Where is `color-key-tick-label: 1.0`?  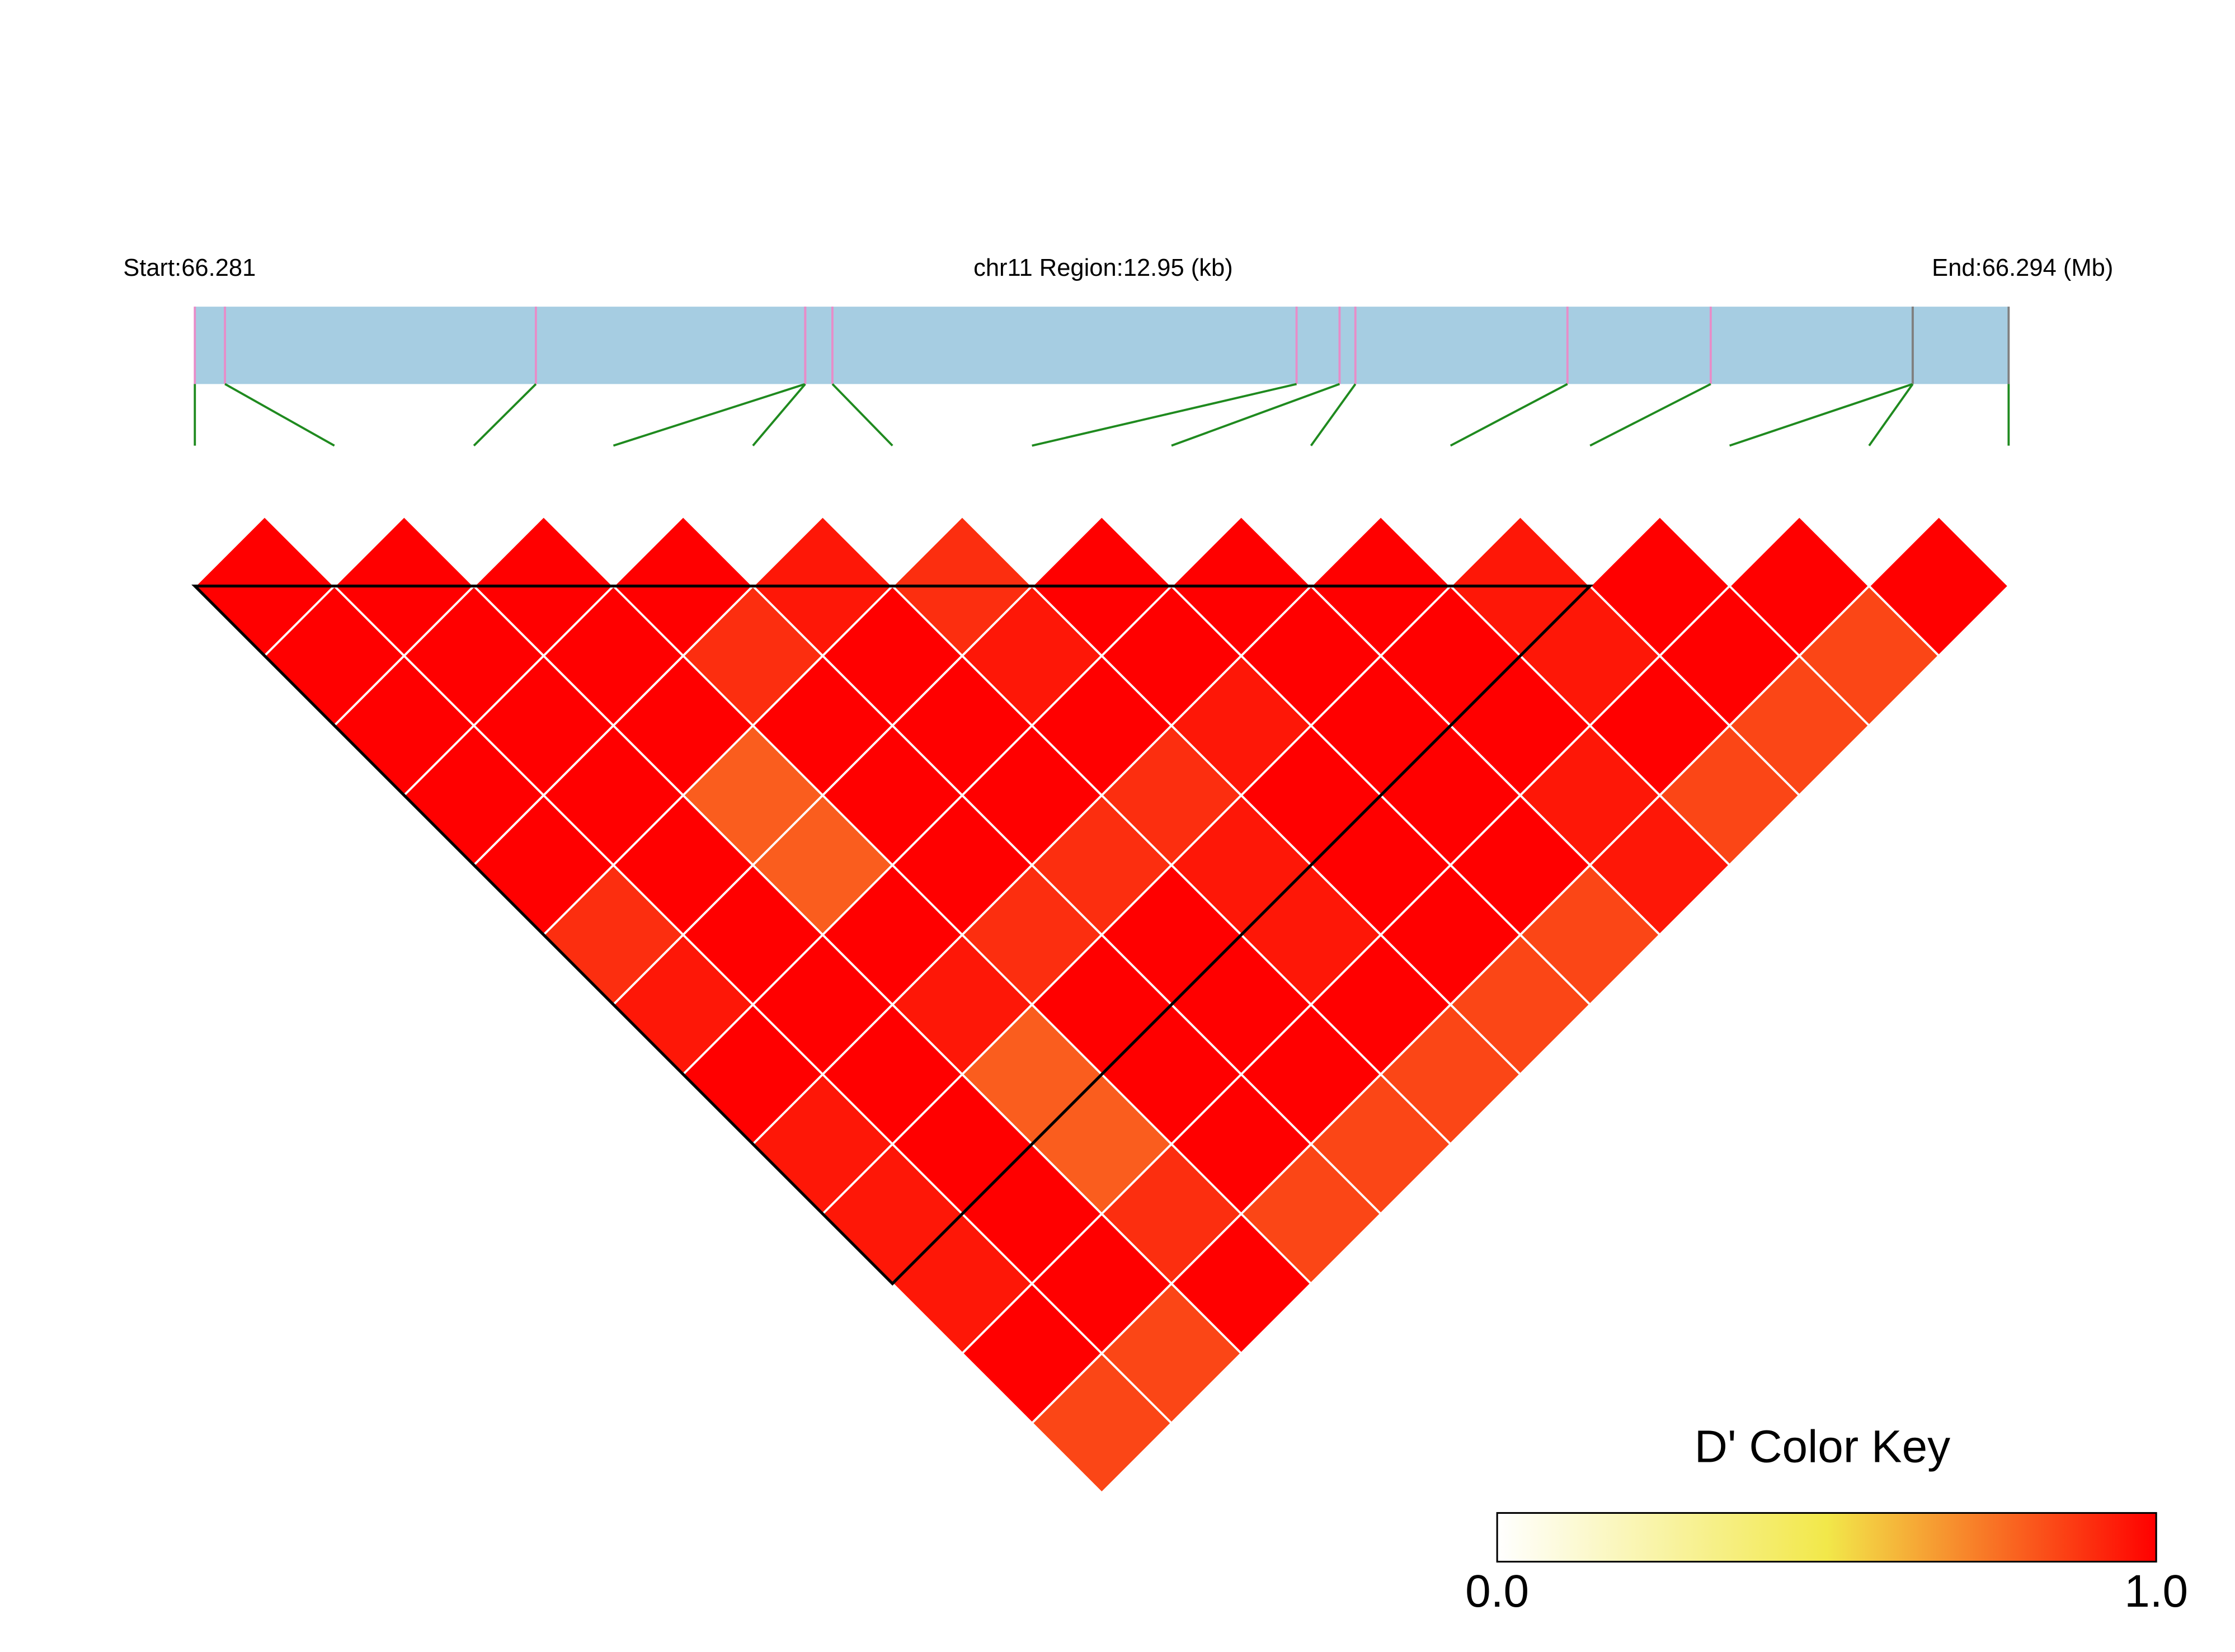
color-key-tick-label: 1.0 is located at coordinates (2156, 1592).